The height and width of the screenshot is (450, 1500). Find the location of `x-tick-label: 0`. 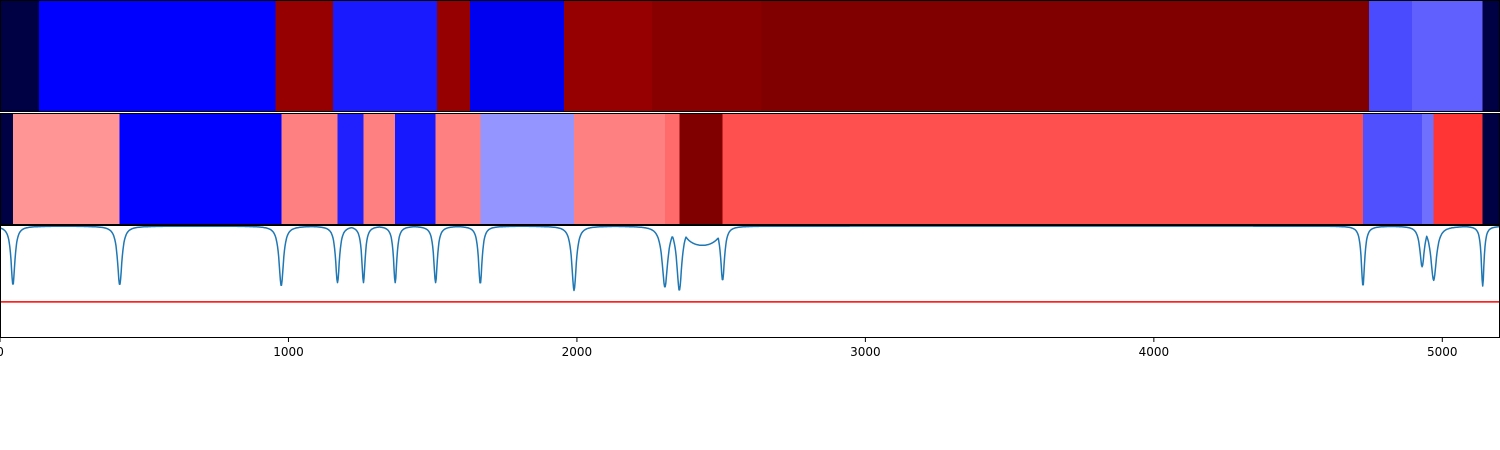

x-tick-label: 0 is located at coordinates (2, 352).